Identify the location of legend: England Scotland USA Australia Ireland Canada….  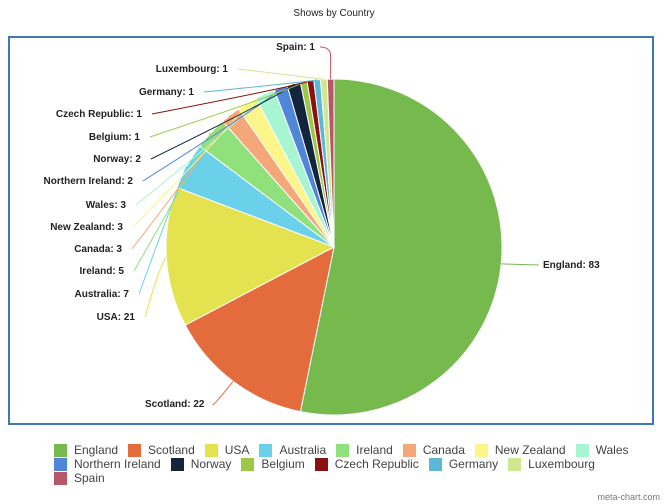
(354, 464).